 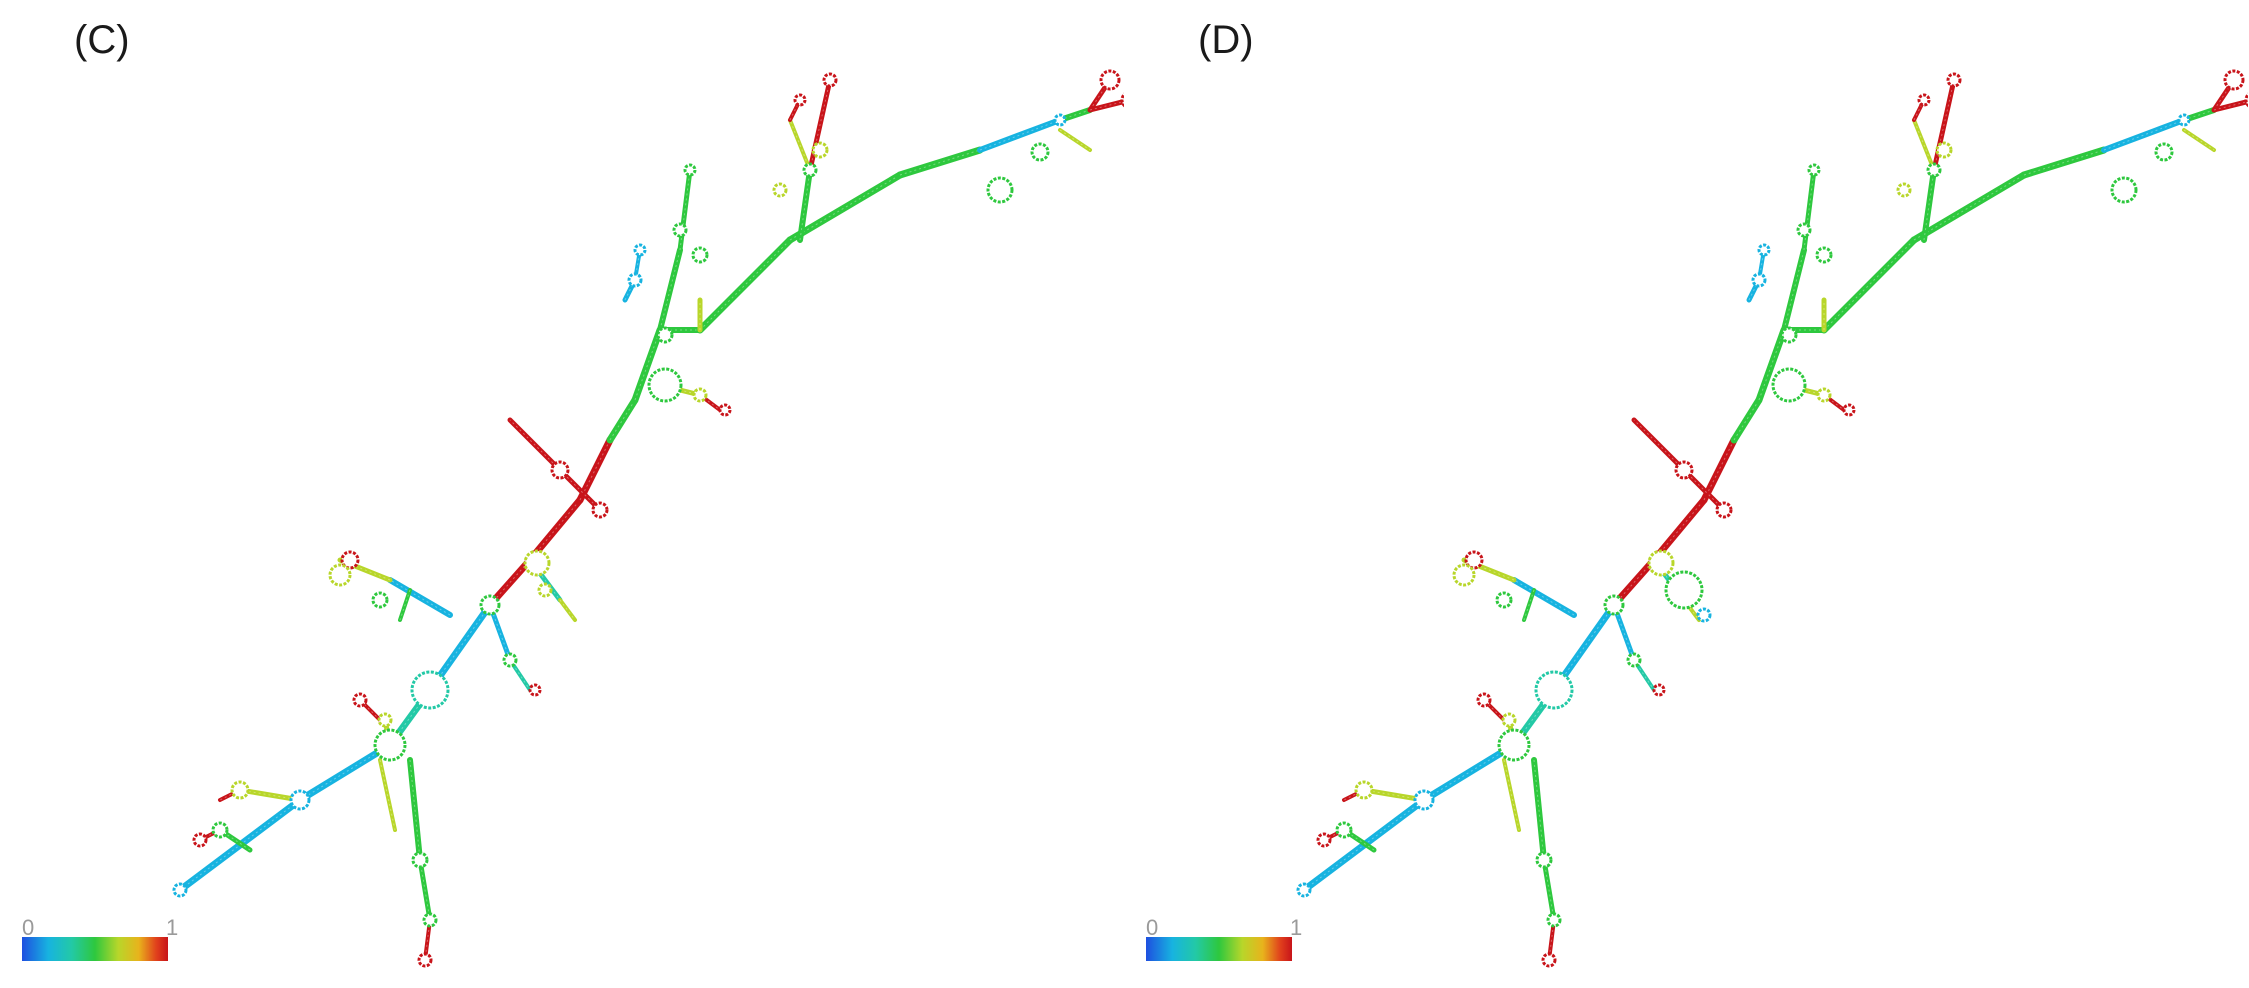 I want to click on colorbar-max-label: 1, so click(x=172, y=927).